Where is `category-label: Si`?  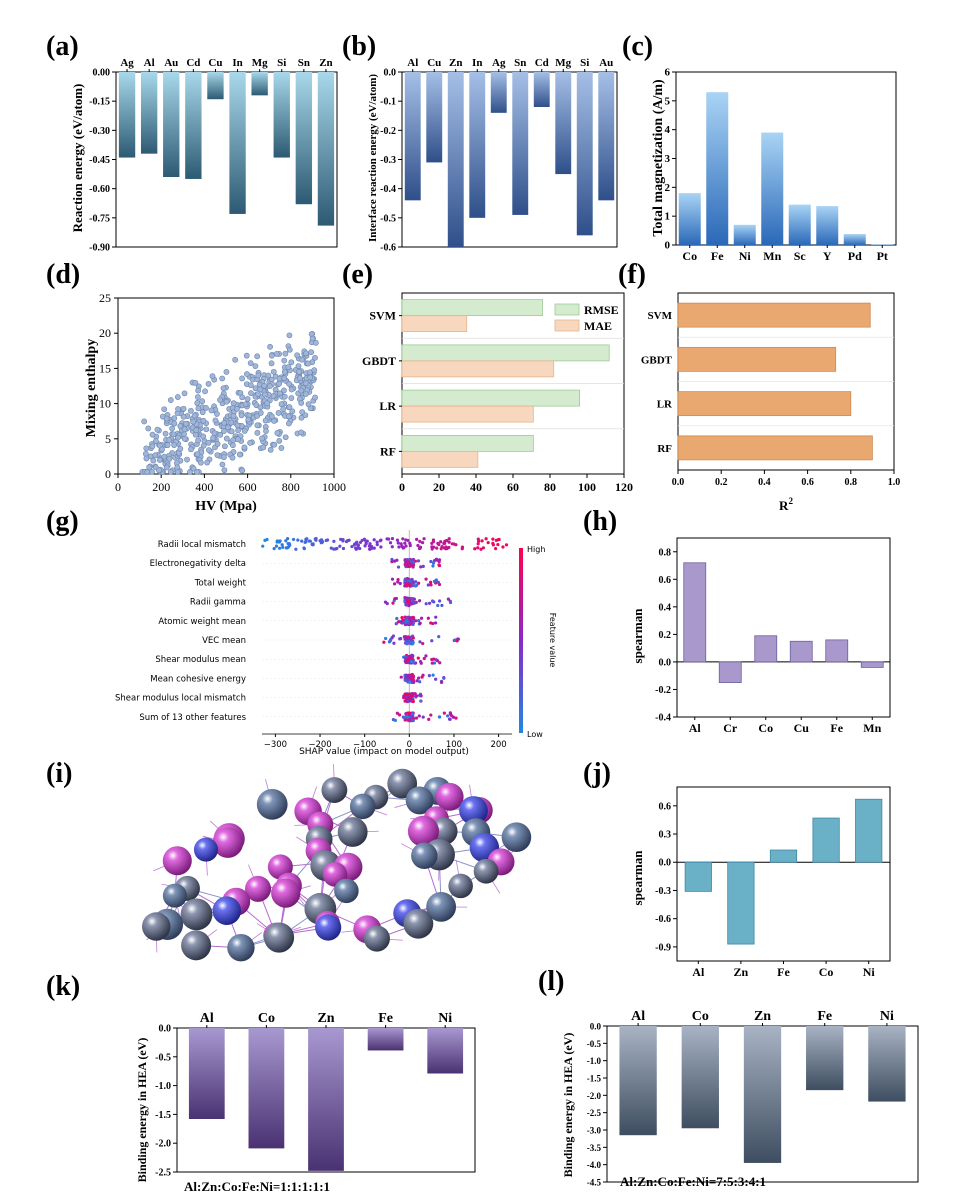
category-label: Si is located at coordinates (584, 63).